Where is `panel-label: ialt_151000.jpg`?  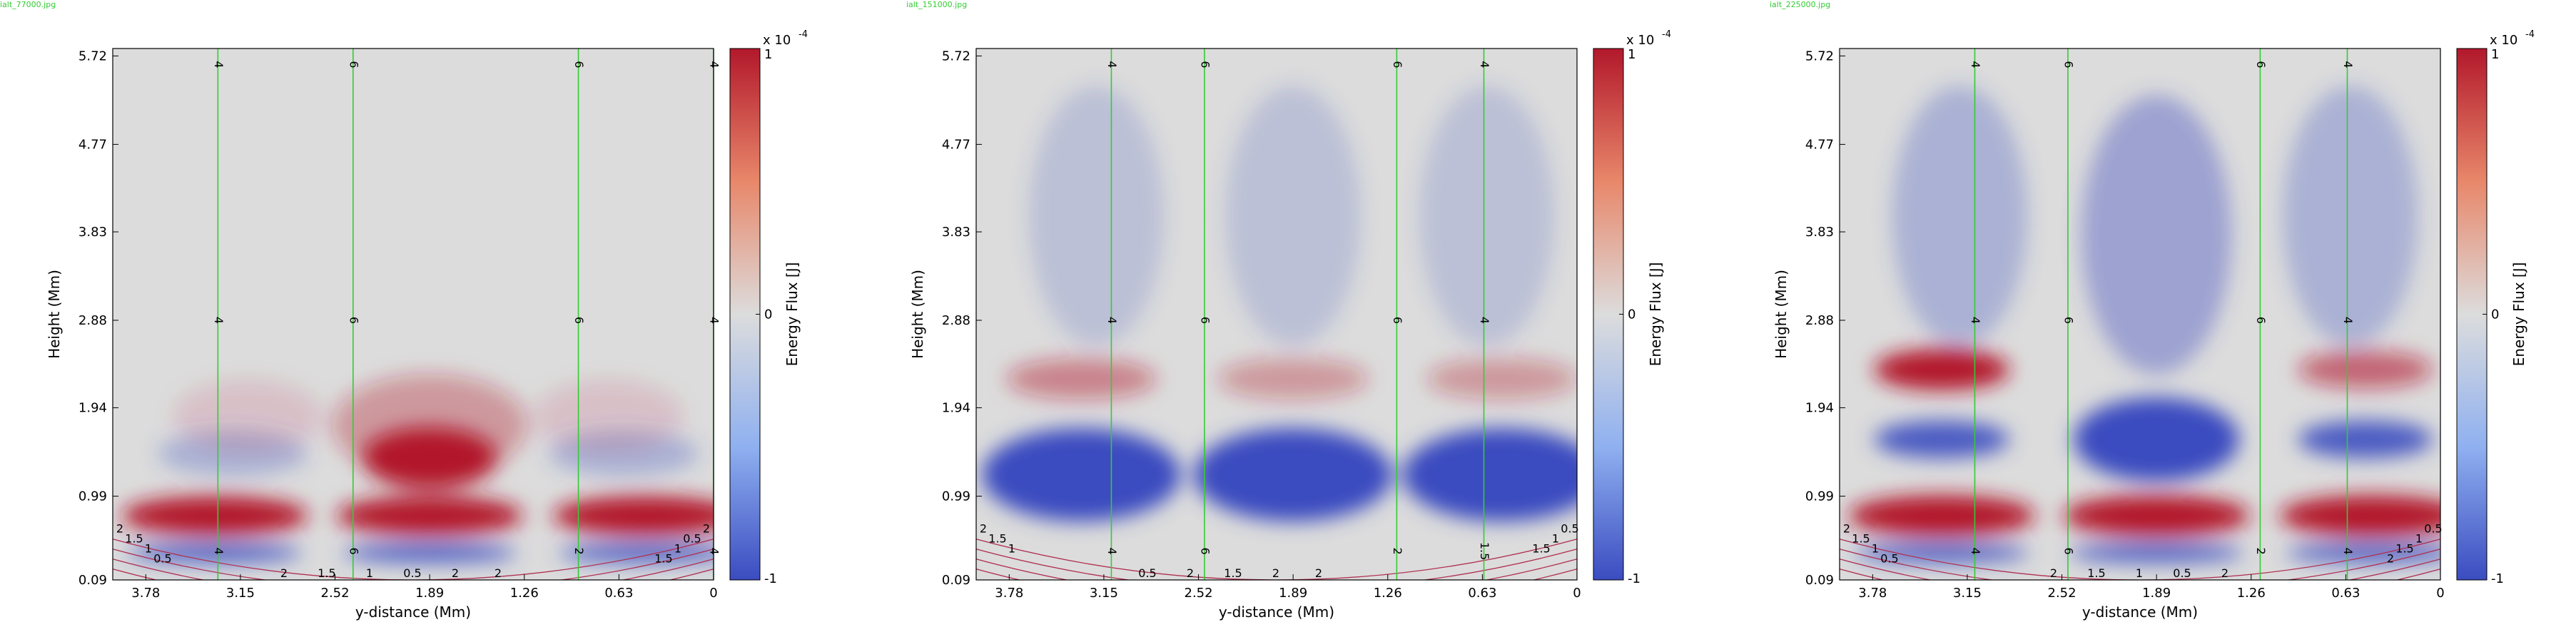 panel-label: ialt_151000.jpg is located at coordinates (936, 4).